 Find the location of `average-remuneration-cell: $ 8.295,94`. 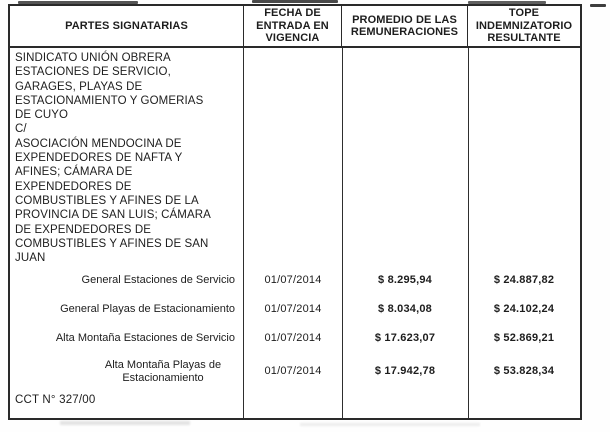

average-remuneration-cell: $ 8.295,94 is located at coordinates (405, 279).